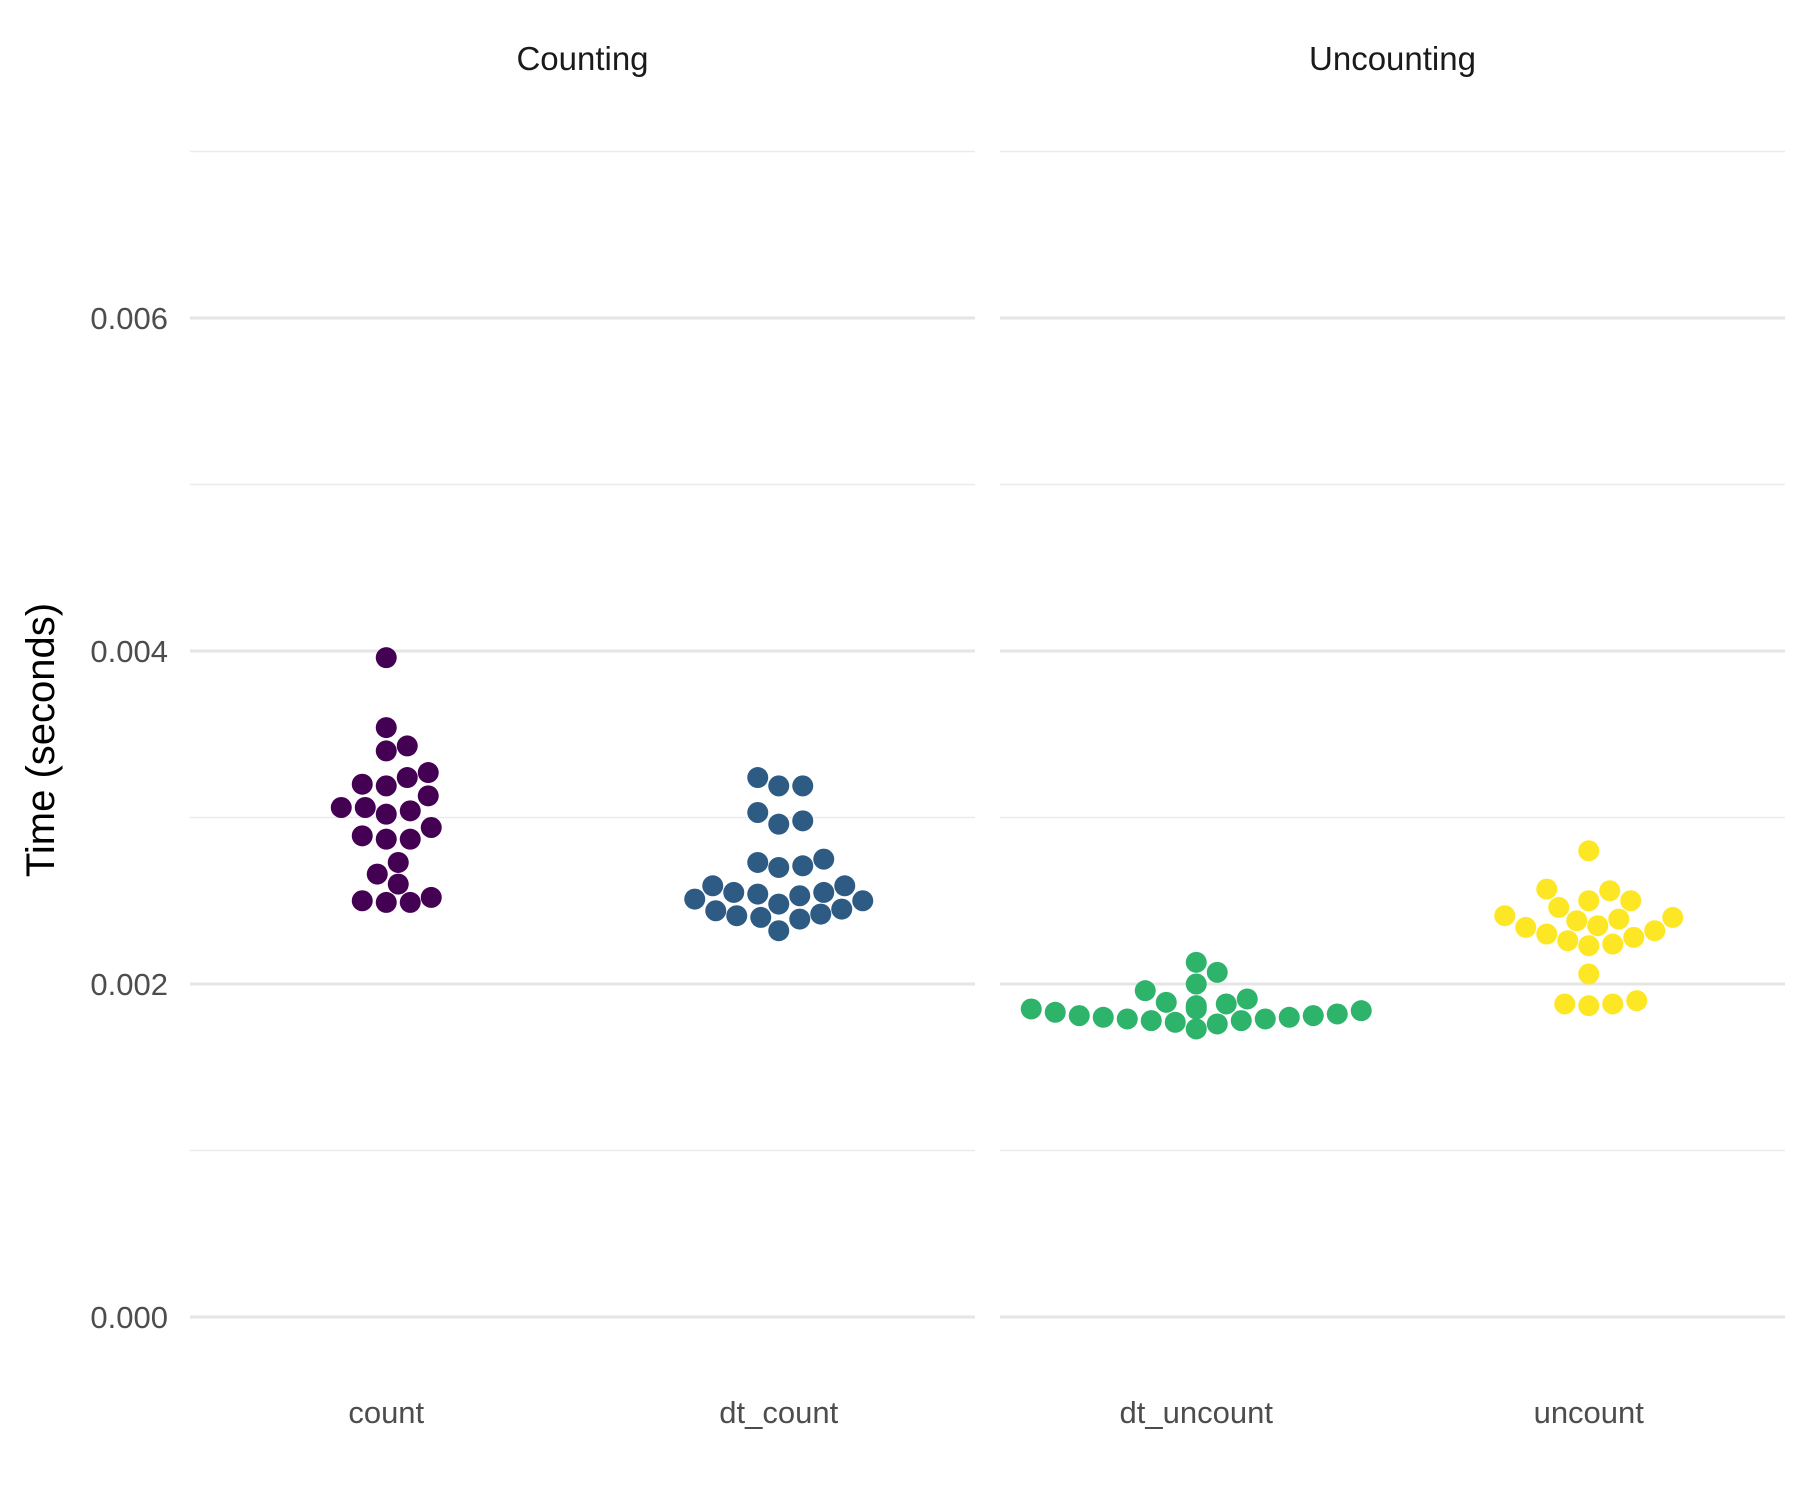 The image size is (1800, 1500). What do you see at coordinates (129, 318) in the screenshot?
I see `y-tick-label: 0.006` at bounding box center [129, 318].